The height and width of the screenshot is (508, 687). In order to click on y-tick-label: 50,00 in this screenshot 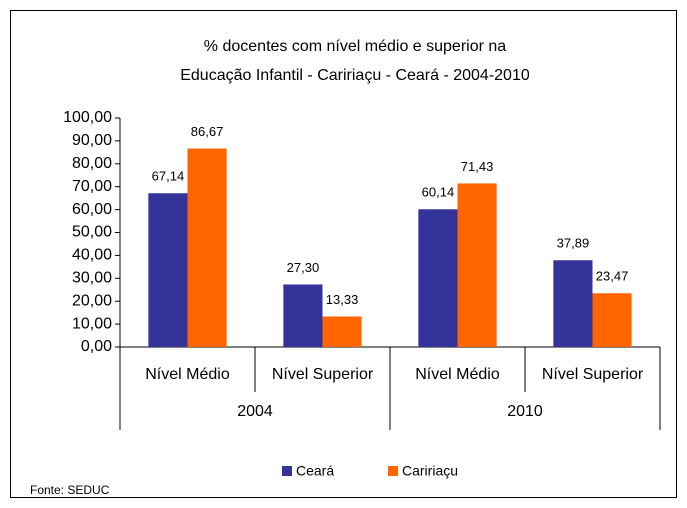, I will do `click(92, 232)`.